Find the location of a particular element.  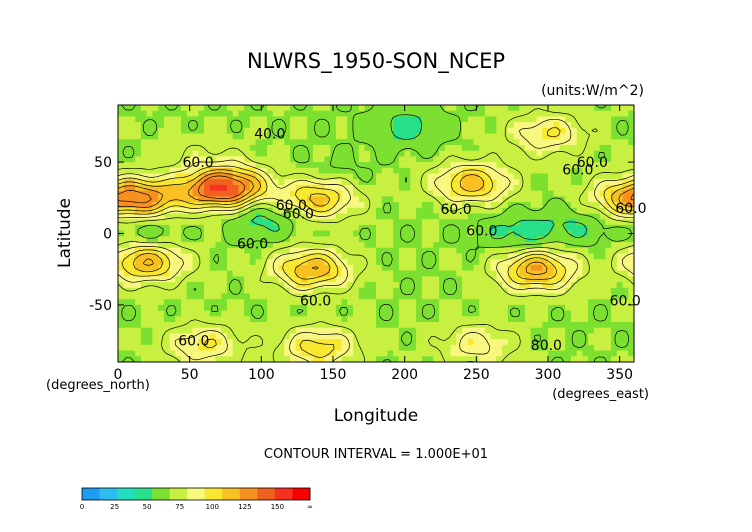

units-label: (units:W/m^2) is located at coordinates (592, 91).